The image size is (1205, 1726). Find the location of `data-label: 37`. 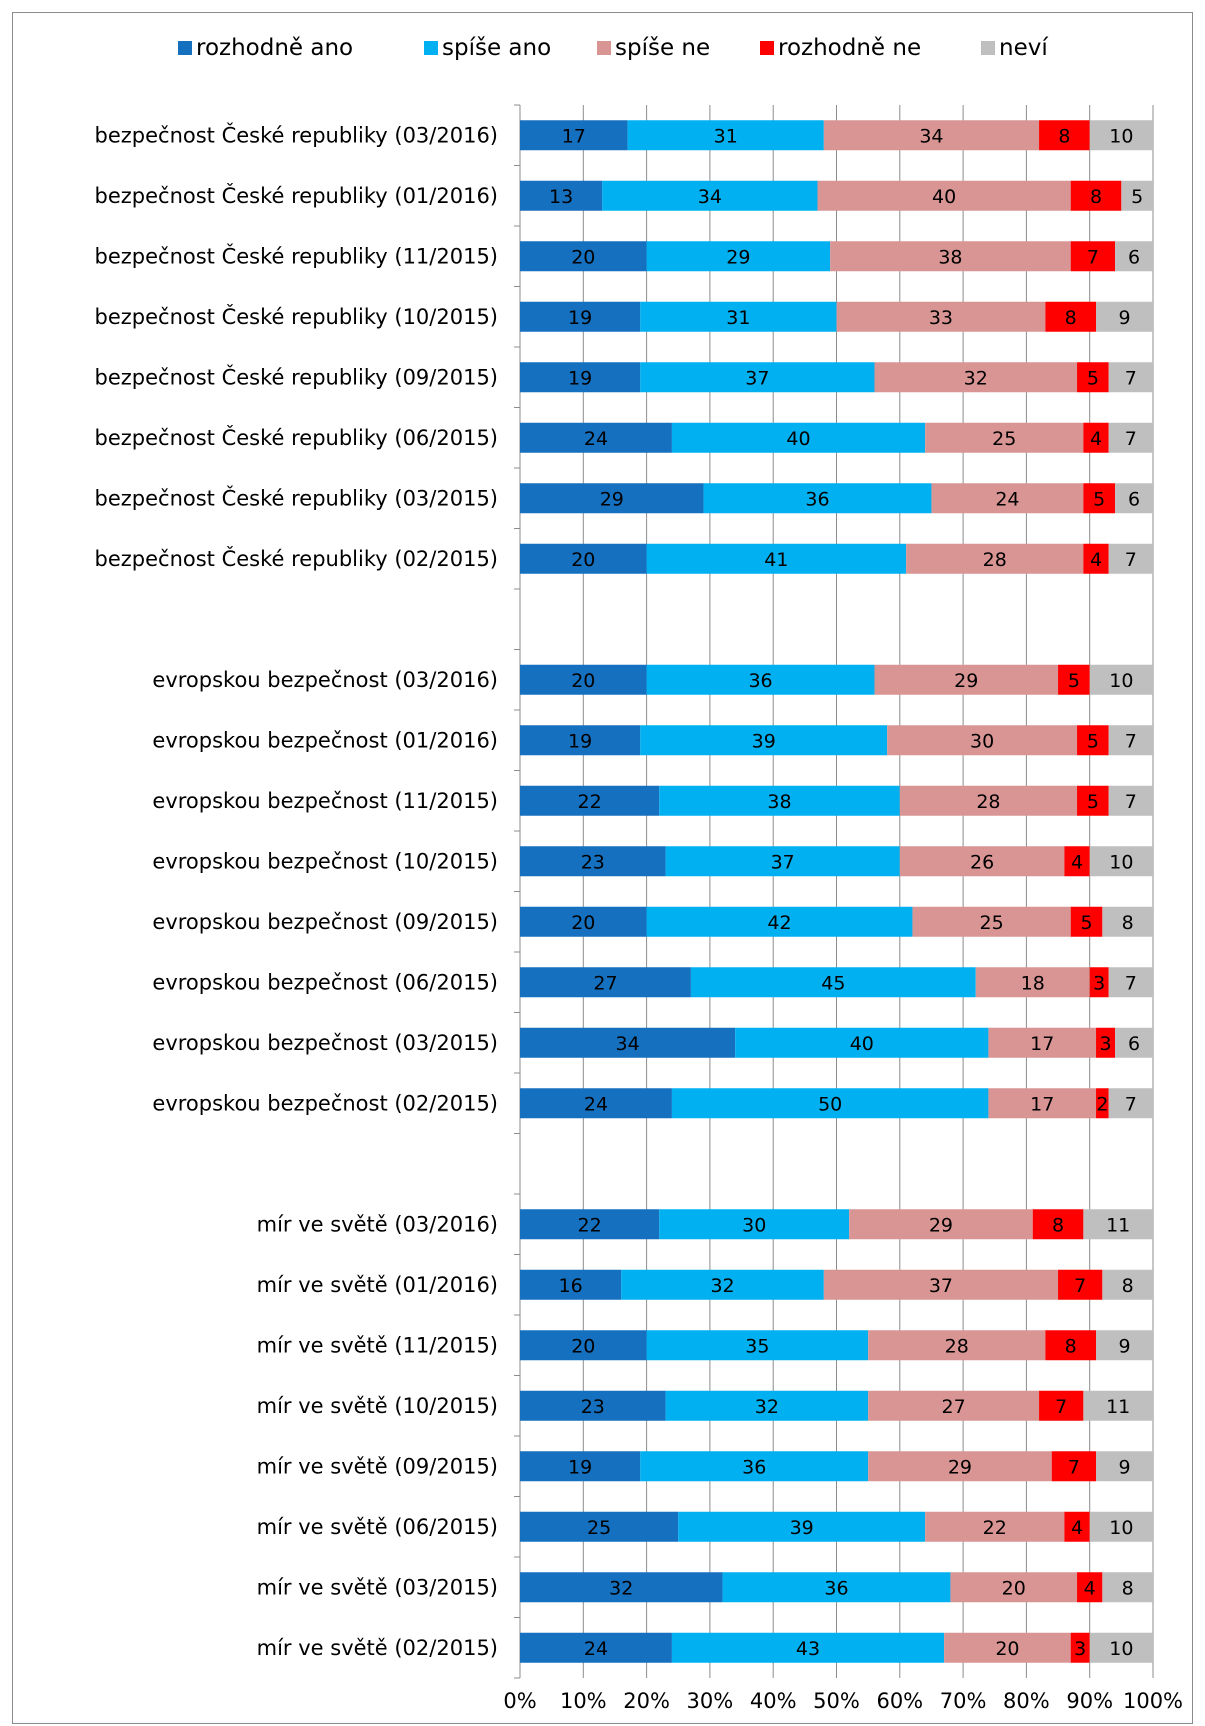

data-label: 37 is located at coordinates (757, 378).